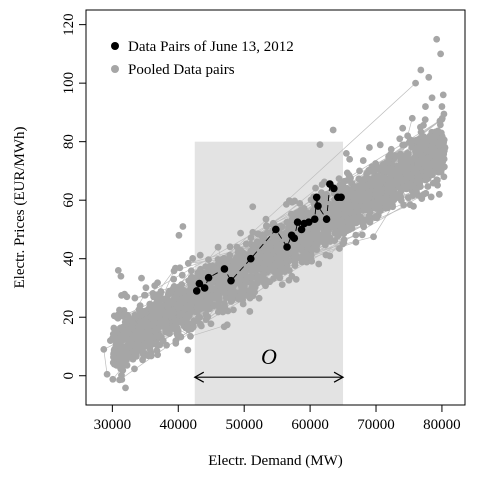 The image size is (478, 478). Describe the element at coordinates (442, 425) in the screenshot. I see `x-tick-label: 80000` at that location.